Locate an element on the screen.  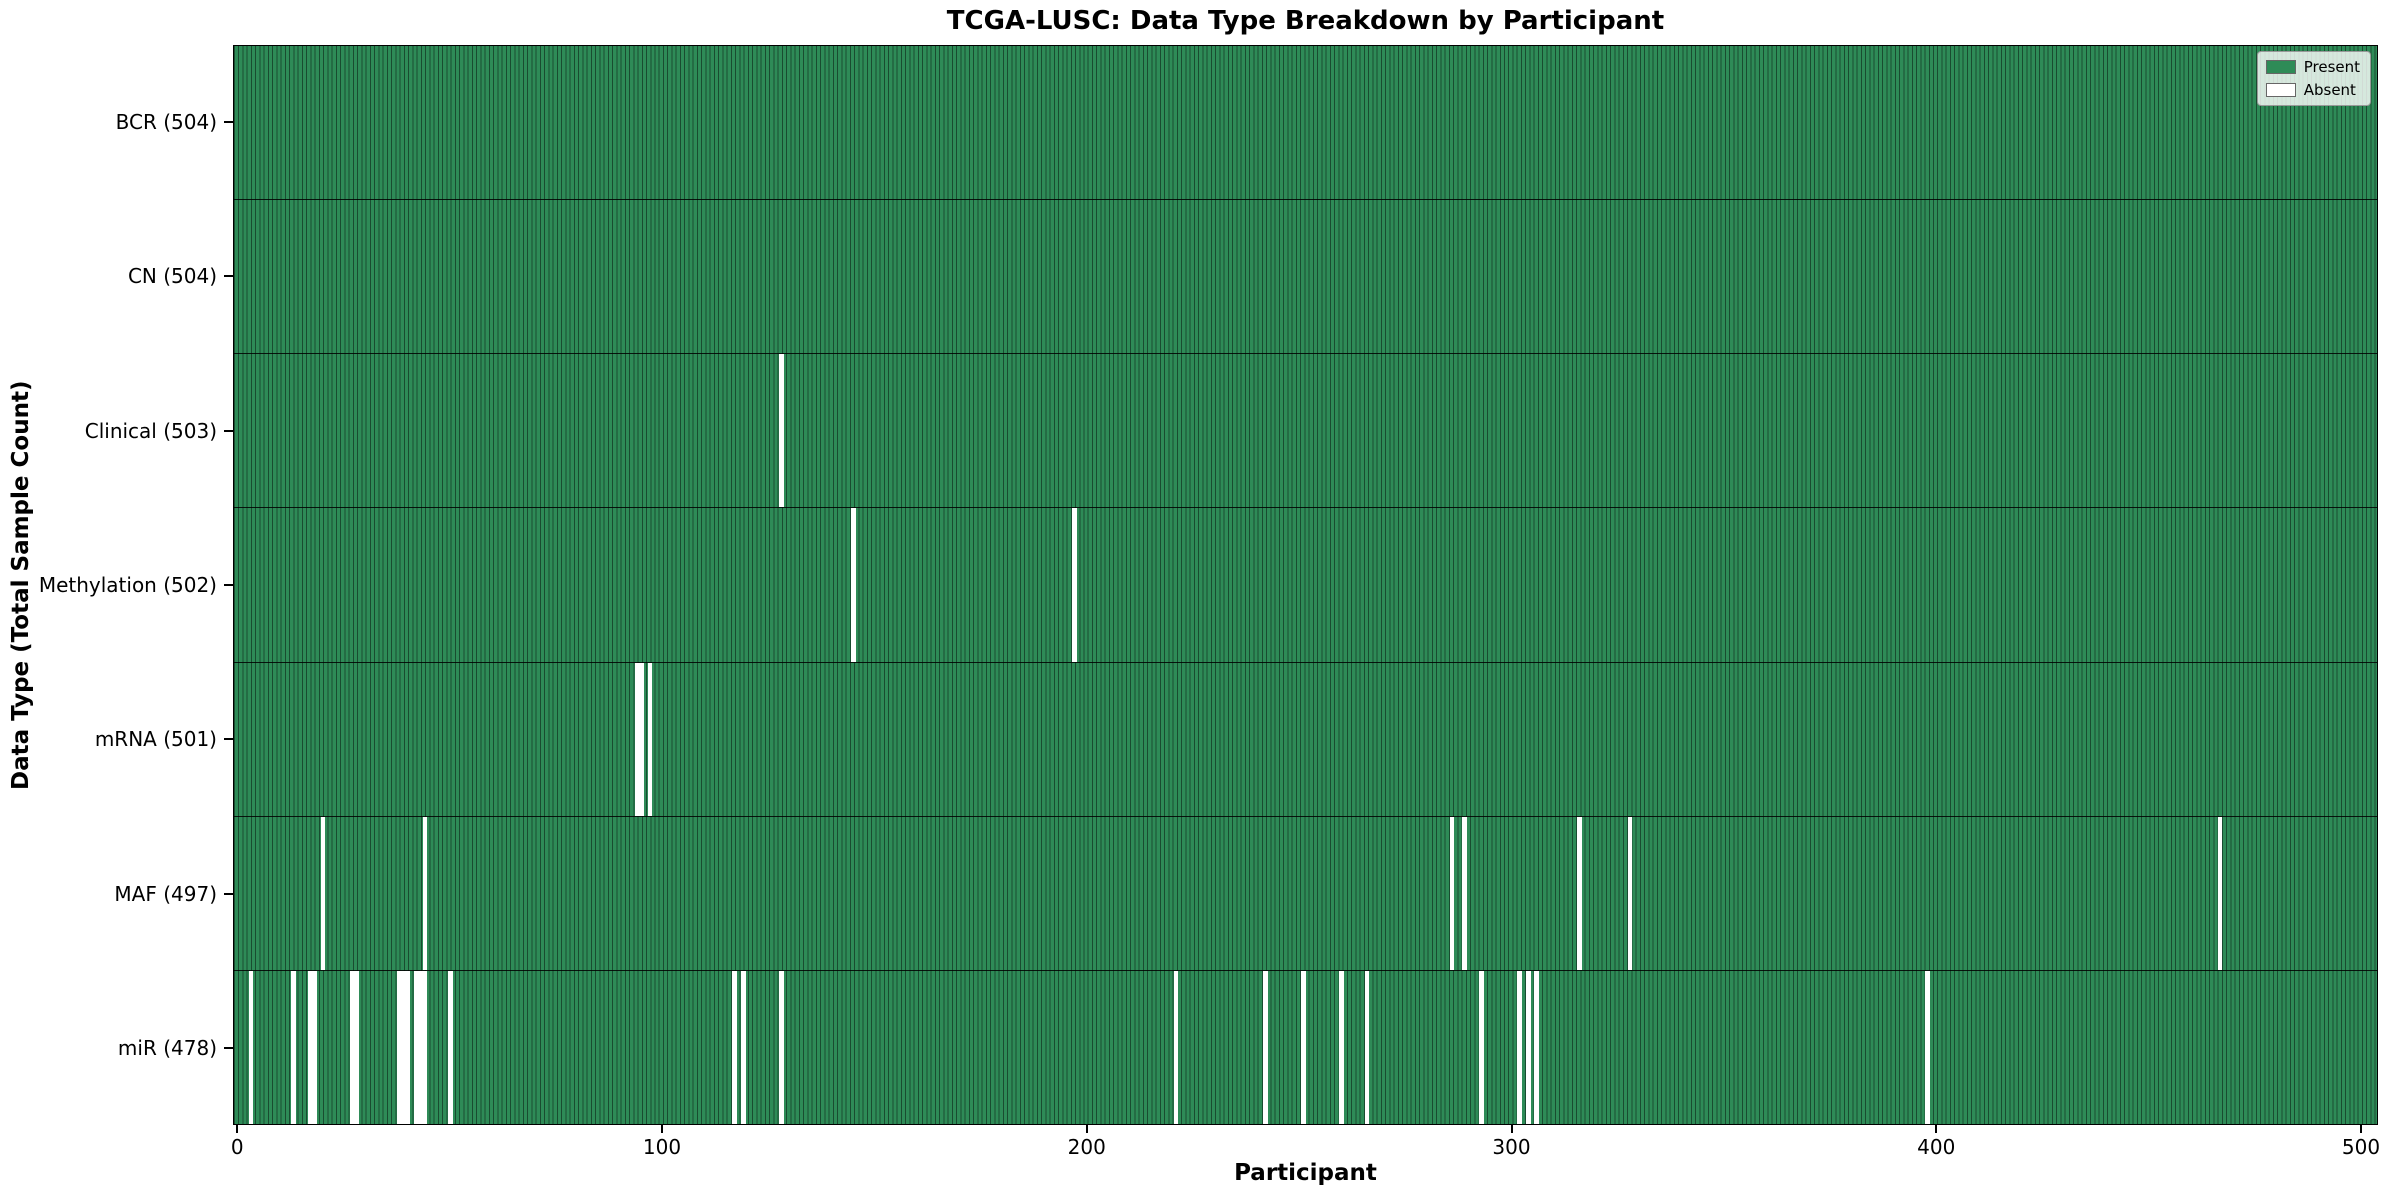
x-tick-label-200: 200 is located at coordinates (1086, 1147).